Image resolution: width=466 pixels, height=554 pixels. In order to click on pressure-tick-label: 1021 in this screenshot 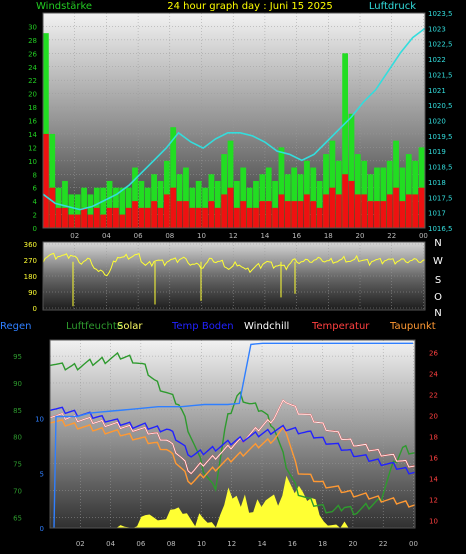, I will do `click(437, 91)`.